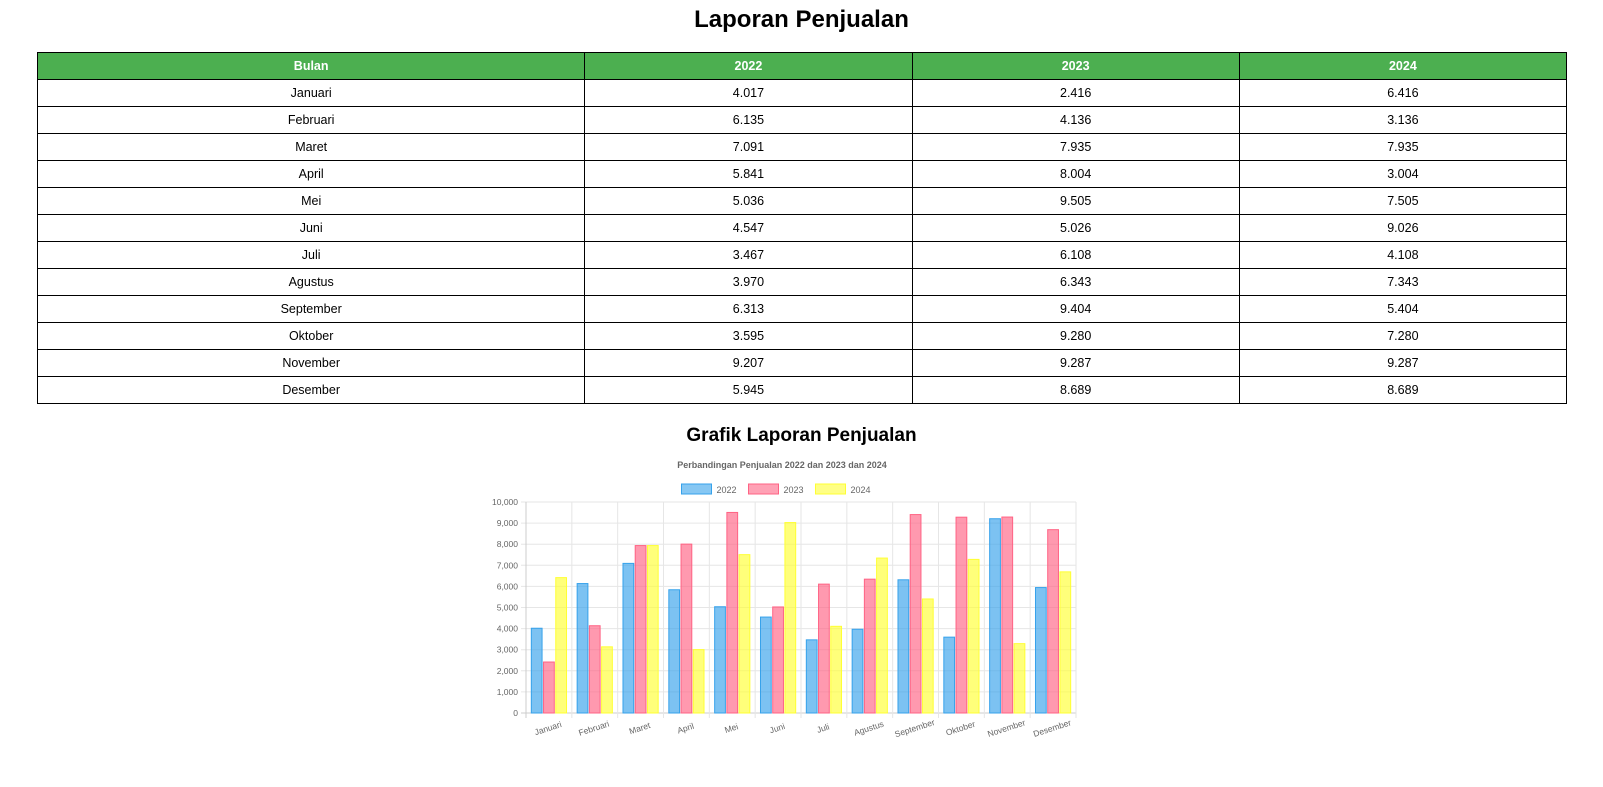  Describe the element at coordinates (927, 656) in the screenshot. I see `bar-2024-September` at that location.